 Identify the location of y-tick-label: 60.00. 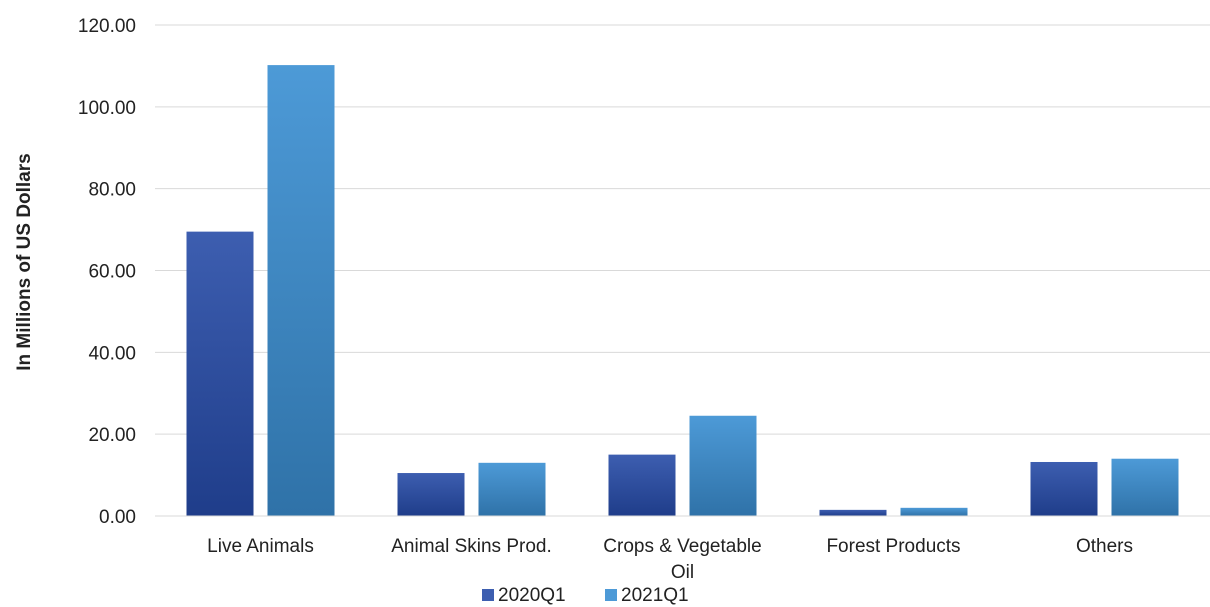
(112, 272).